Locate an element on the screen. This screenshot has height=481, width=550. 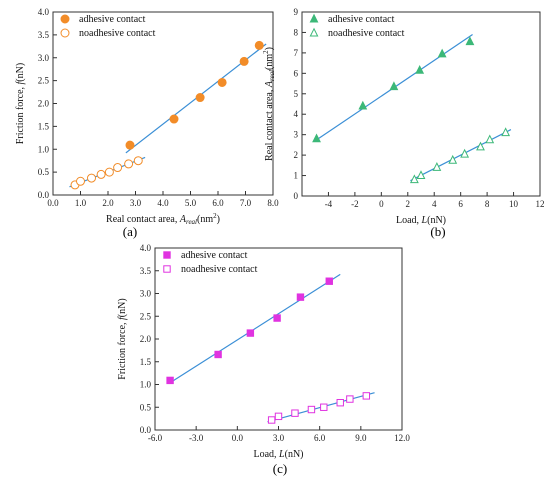
x-axis-label: Load, L(nN) is located at coordinates (421, 220).